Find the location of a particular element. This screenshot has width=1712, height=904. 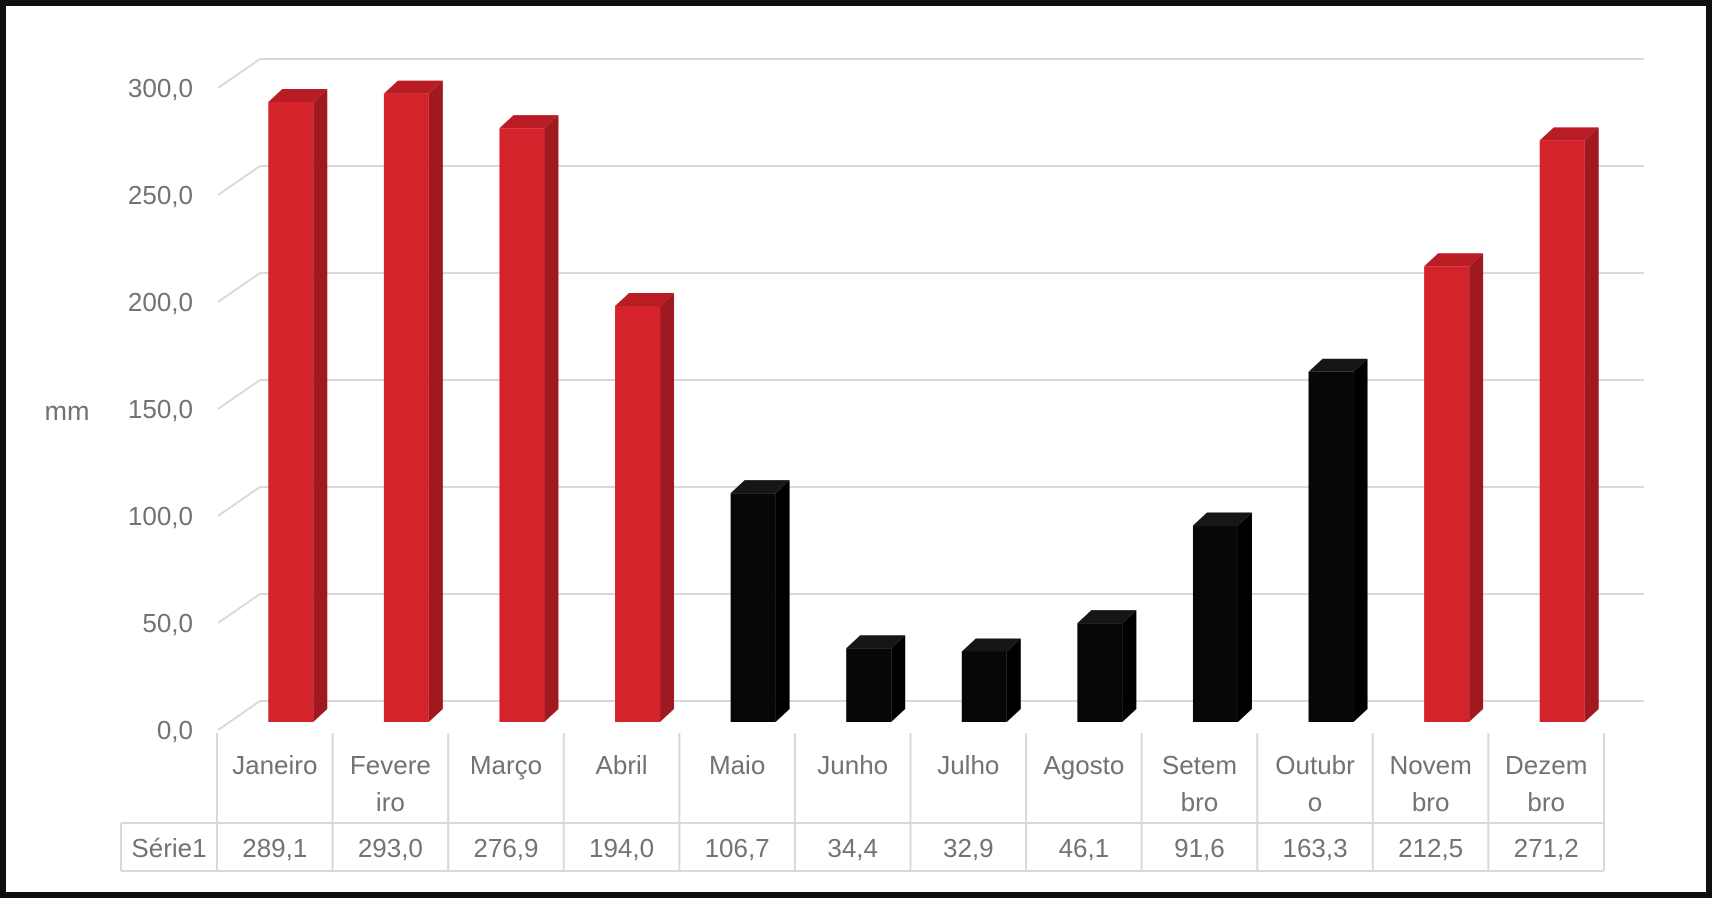

y-tick-label: 0,0 is located at coordinates (175, 730).